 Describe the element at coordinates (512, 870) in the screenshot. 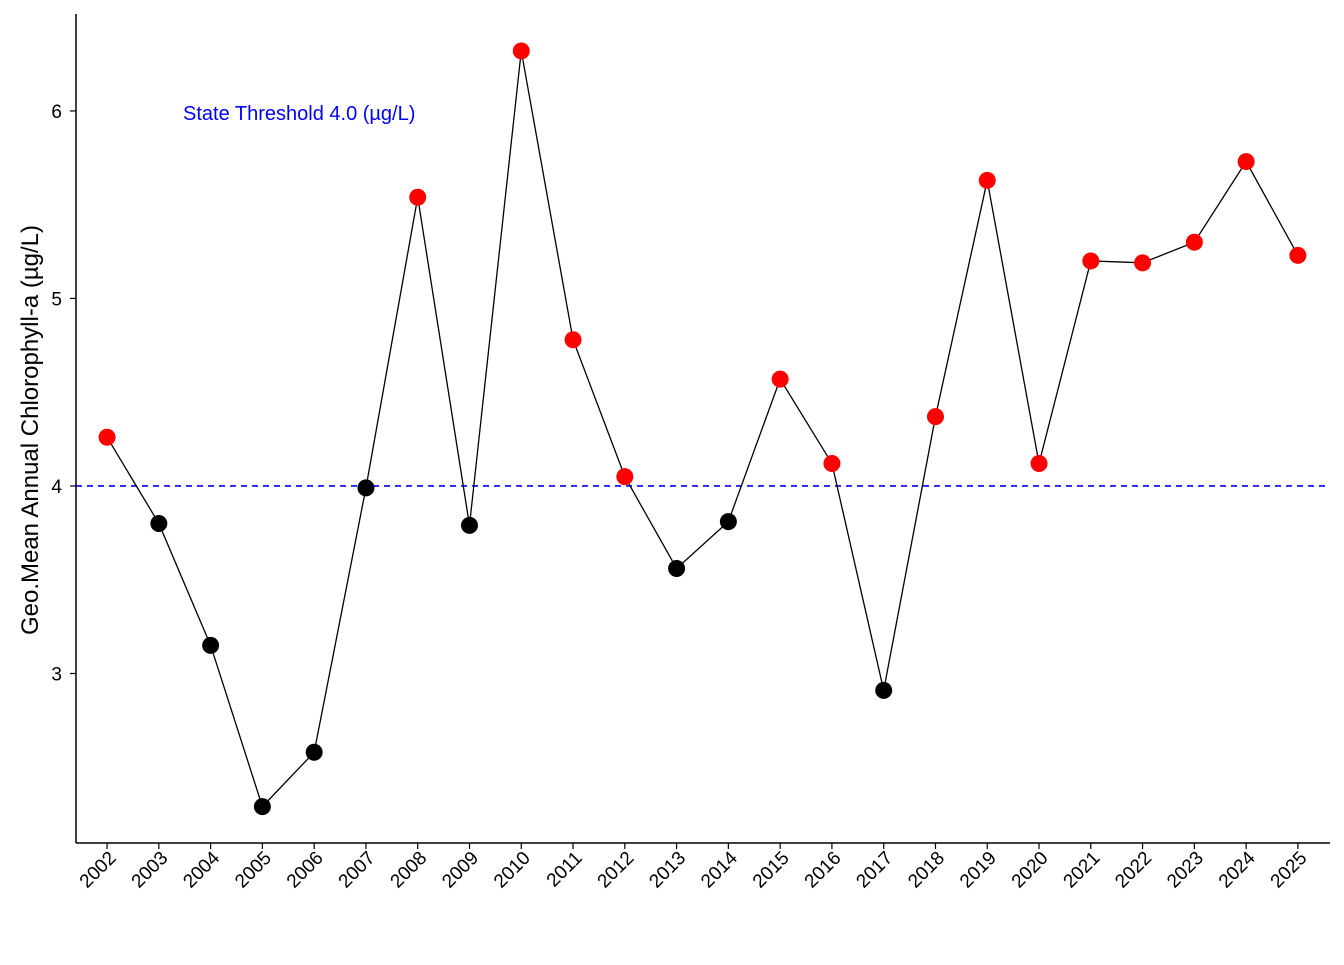

I see `x-tick-label: 2010` at that location.